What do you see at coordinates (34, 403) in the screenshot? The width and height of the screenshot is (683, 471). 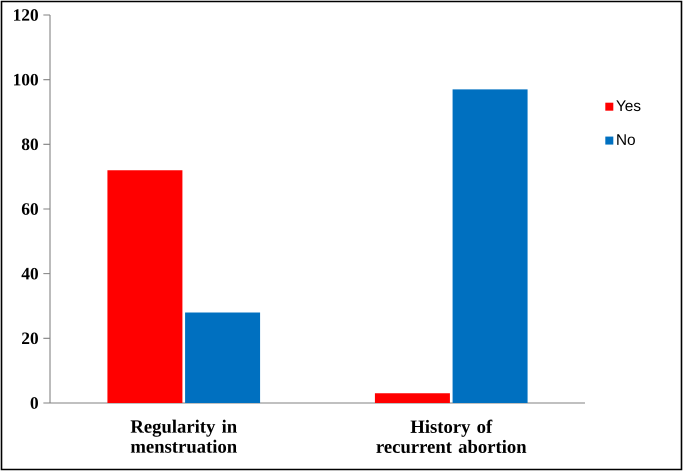 I see `y-tick-label: 0` at bounding box center [34, 403].